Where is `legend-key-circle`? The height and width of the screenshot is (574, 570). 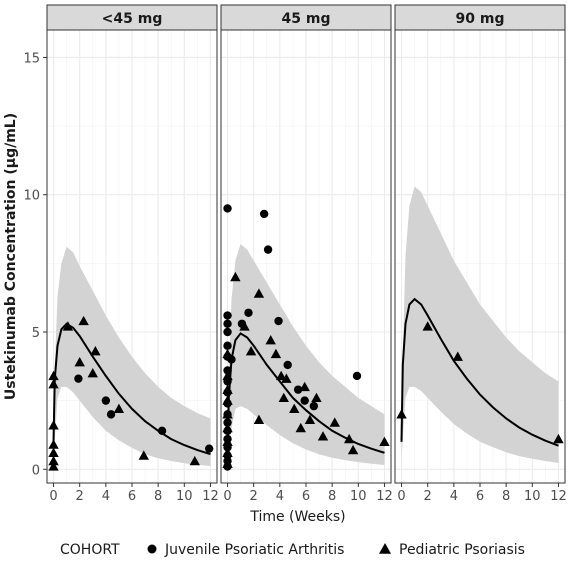 legend-key-circle is located at coordinates (152, 549).